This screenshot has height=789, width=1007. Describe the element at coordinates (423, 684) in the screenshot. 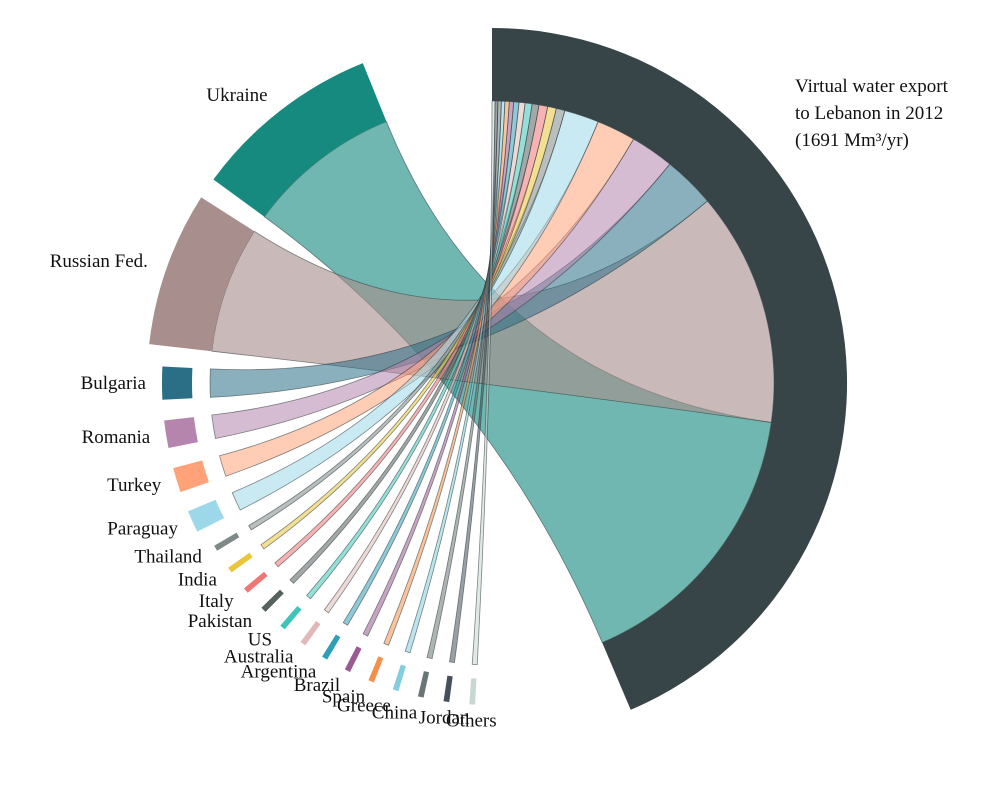

I see `arc-china` at that location.